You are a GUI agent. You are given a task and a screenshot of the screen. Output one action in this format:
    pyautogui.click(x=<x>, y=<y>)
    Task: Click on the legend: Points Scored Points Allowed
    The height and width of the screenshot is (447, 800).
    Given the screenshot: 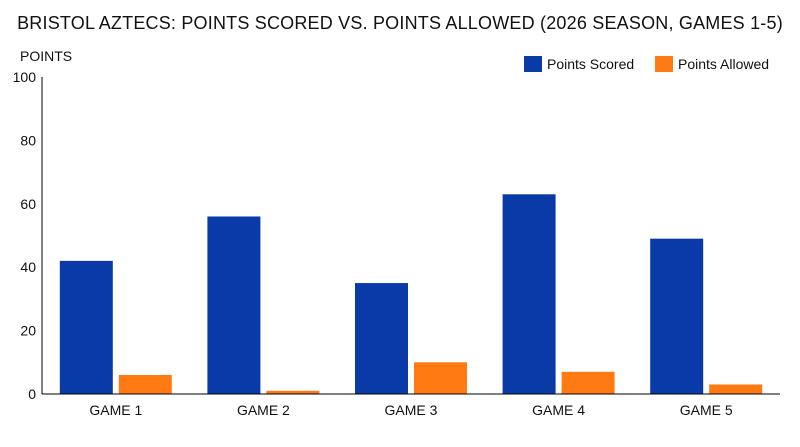 What is the action you would take?
    pyautogui.click(x=646, y=64)
    